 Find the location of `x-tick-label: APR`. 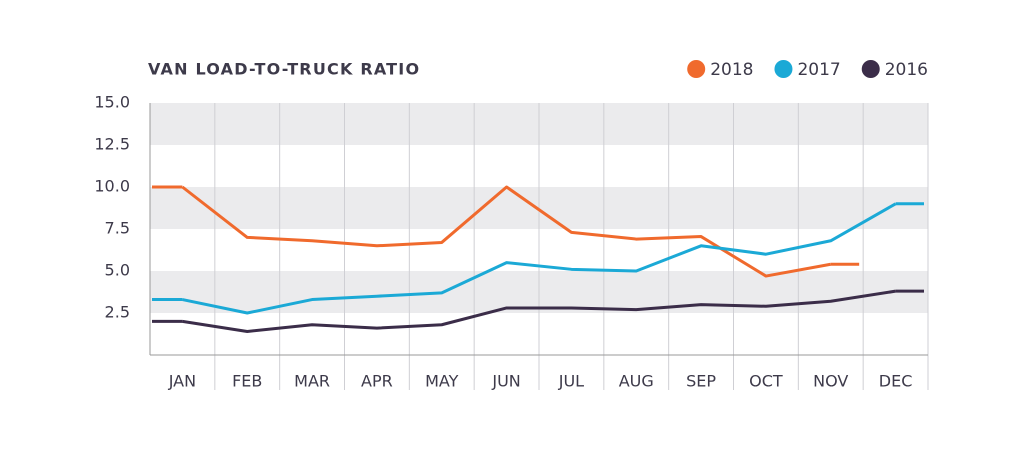

x-tick-label: APR is located at coordinates (377, 381).